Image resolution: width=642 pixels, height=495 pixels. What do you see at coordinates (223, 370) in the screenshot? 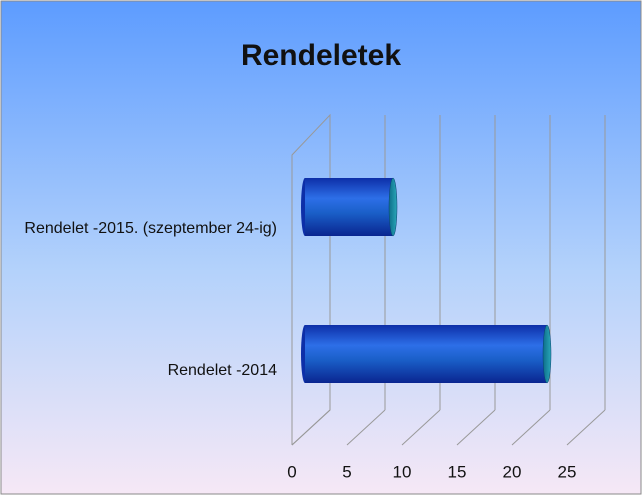
I see `y-tick-label: Rendelet -2014` at bounding box center [223, 370].